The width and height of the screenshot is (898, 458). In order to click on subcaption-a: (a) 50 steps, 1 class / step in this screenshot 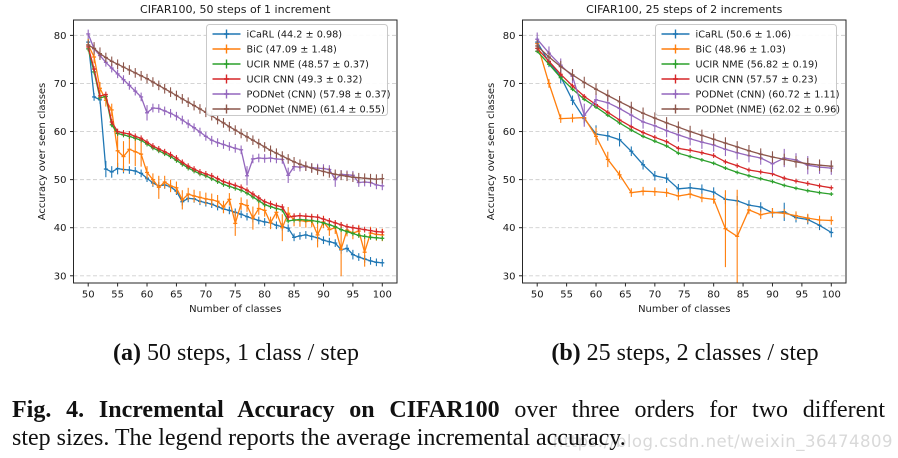, I will do `click(236, 353)`.